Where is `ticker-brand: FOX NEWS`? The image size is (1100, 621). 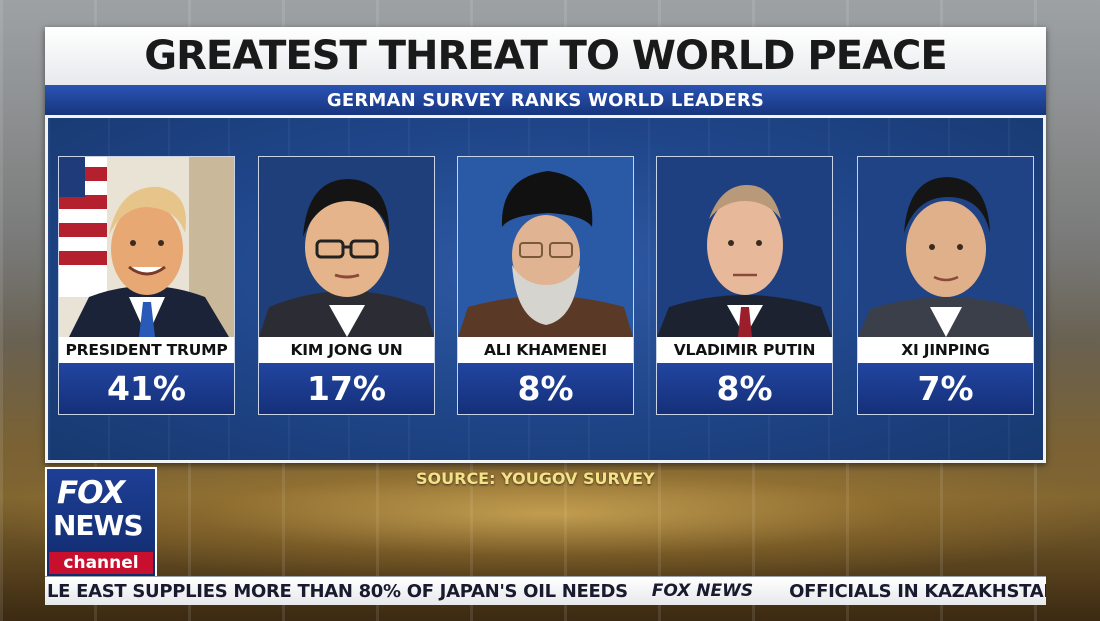
ticker-brand: FOX NEWS is located at coordinates (702, 591).